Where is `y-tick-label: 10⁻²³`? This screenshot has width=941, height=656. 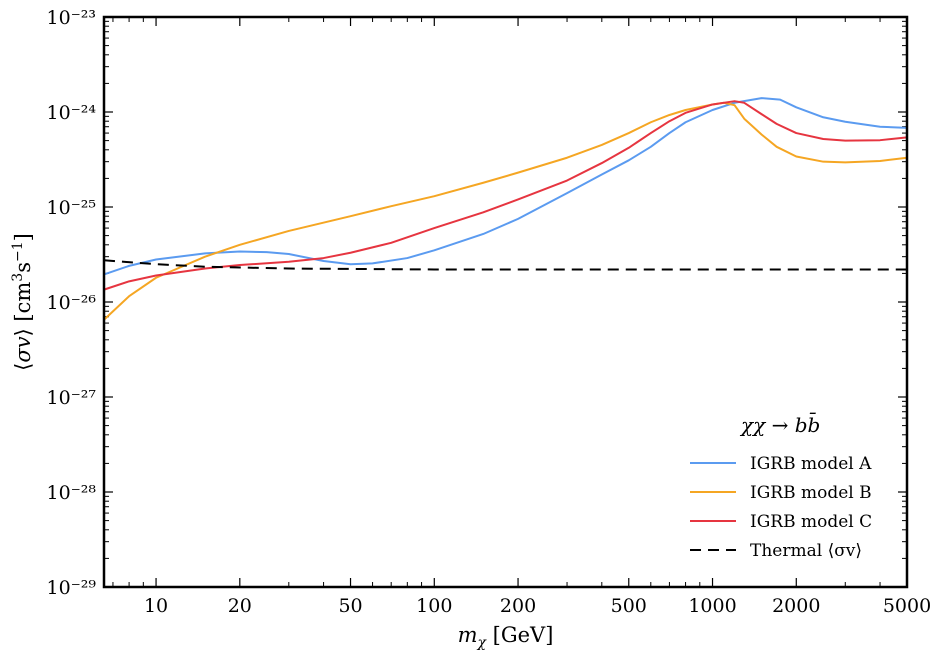
y-tick-label: 10⁻²³ is located at coordinates (71, 18).